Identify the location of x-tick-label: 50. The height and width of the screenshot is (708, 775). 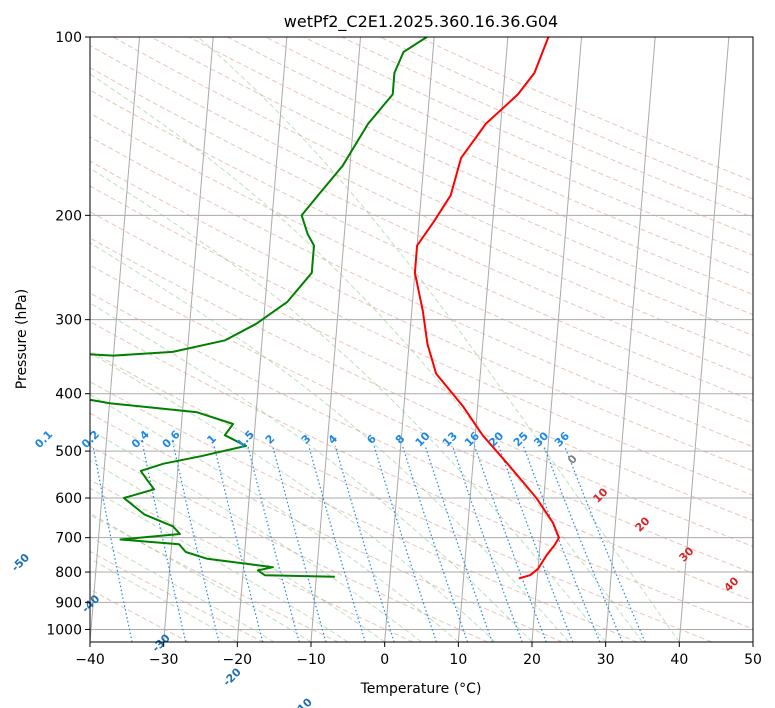
(753, 660).